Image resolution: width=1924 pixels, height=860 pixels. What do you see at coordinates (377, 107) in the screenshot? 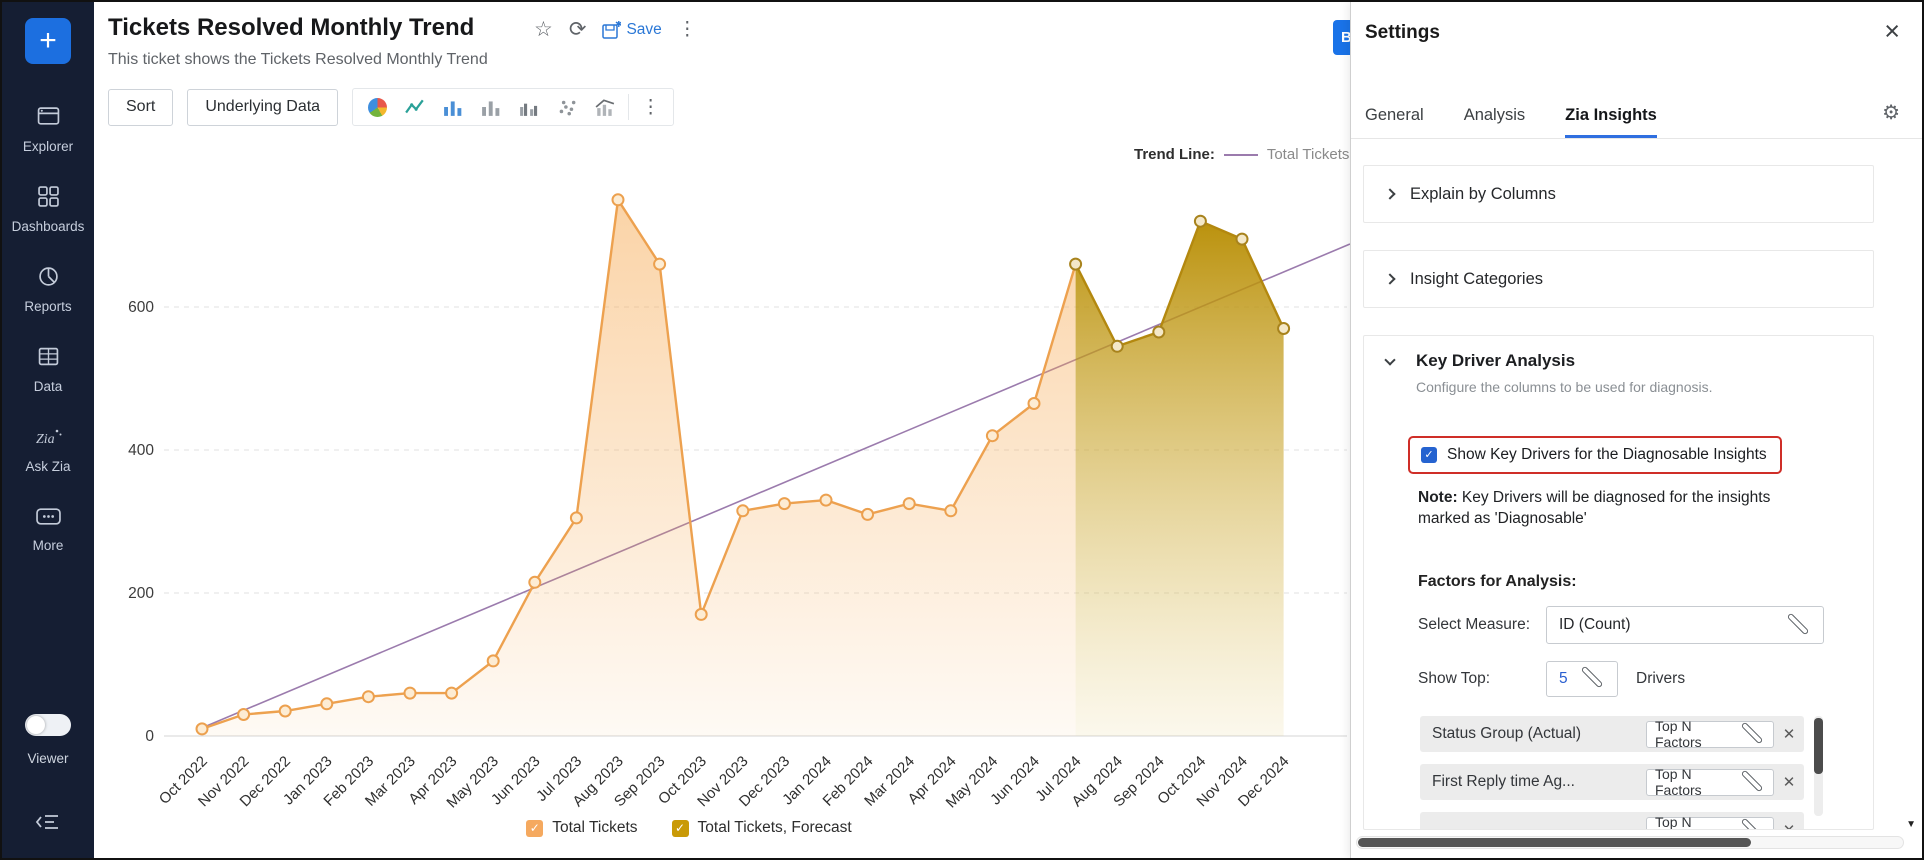
I see `pie-chart-icon` at bounding box center [377, 107].